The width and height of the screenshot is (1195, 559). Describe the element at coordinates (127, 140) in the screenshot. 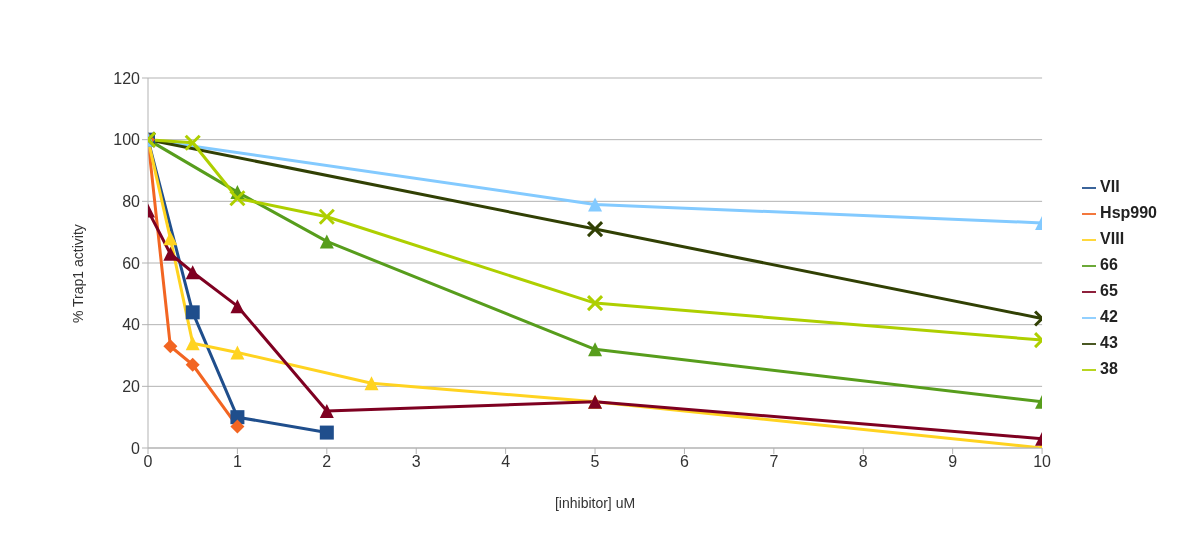

I see `y-tick-label: 100` at that location.